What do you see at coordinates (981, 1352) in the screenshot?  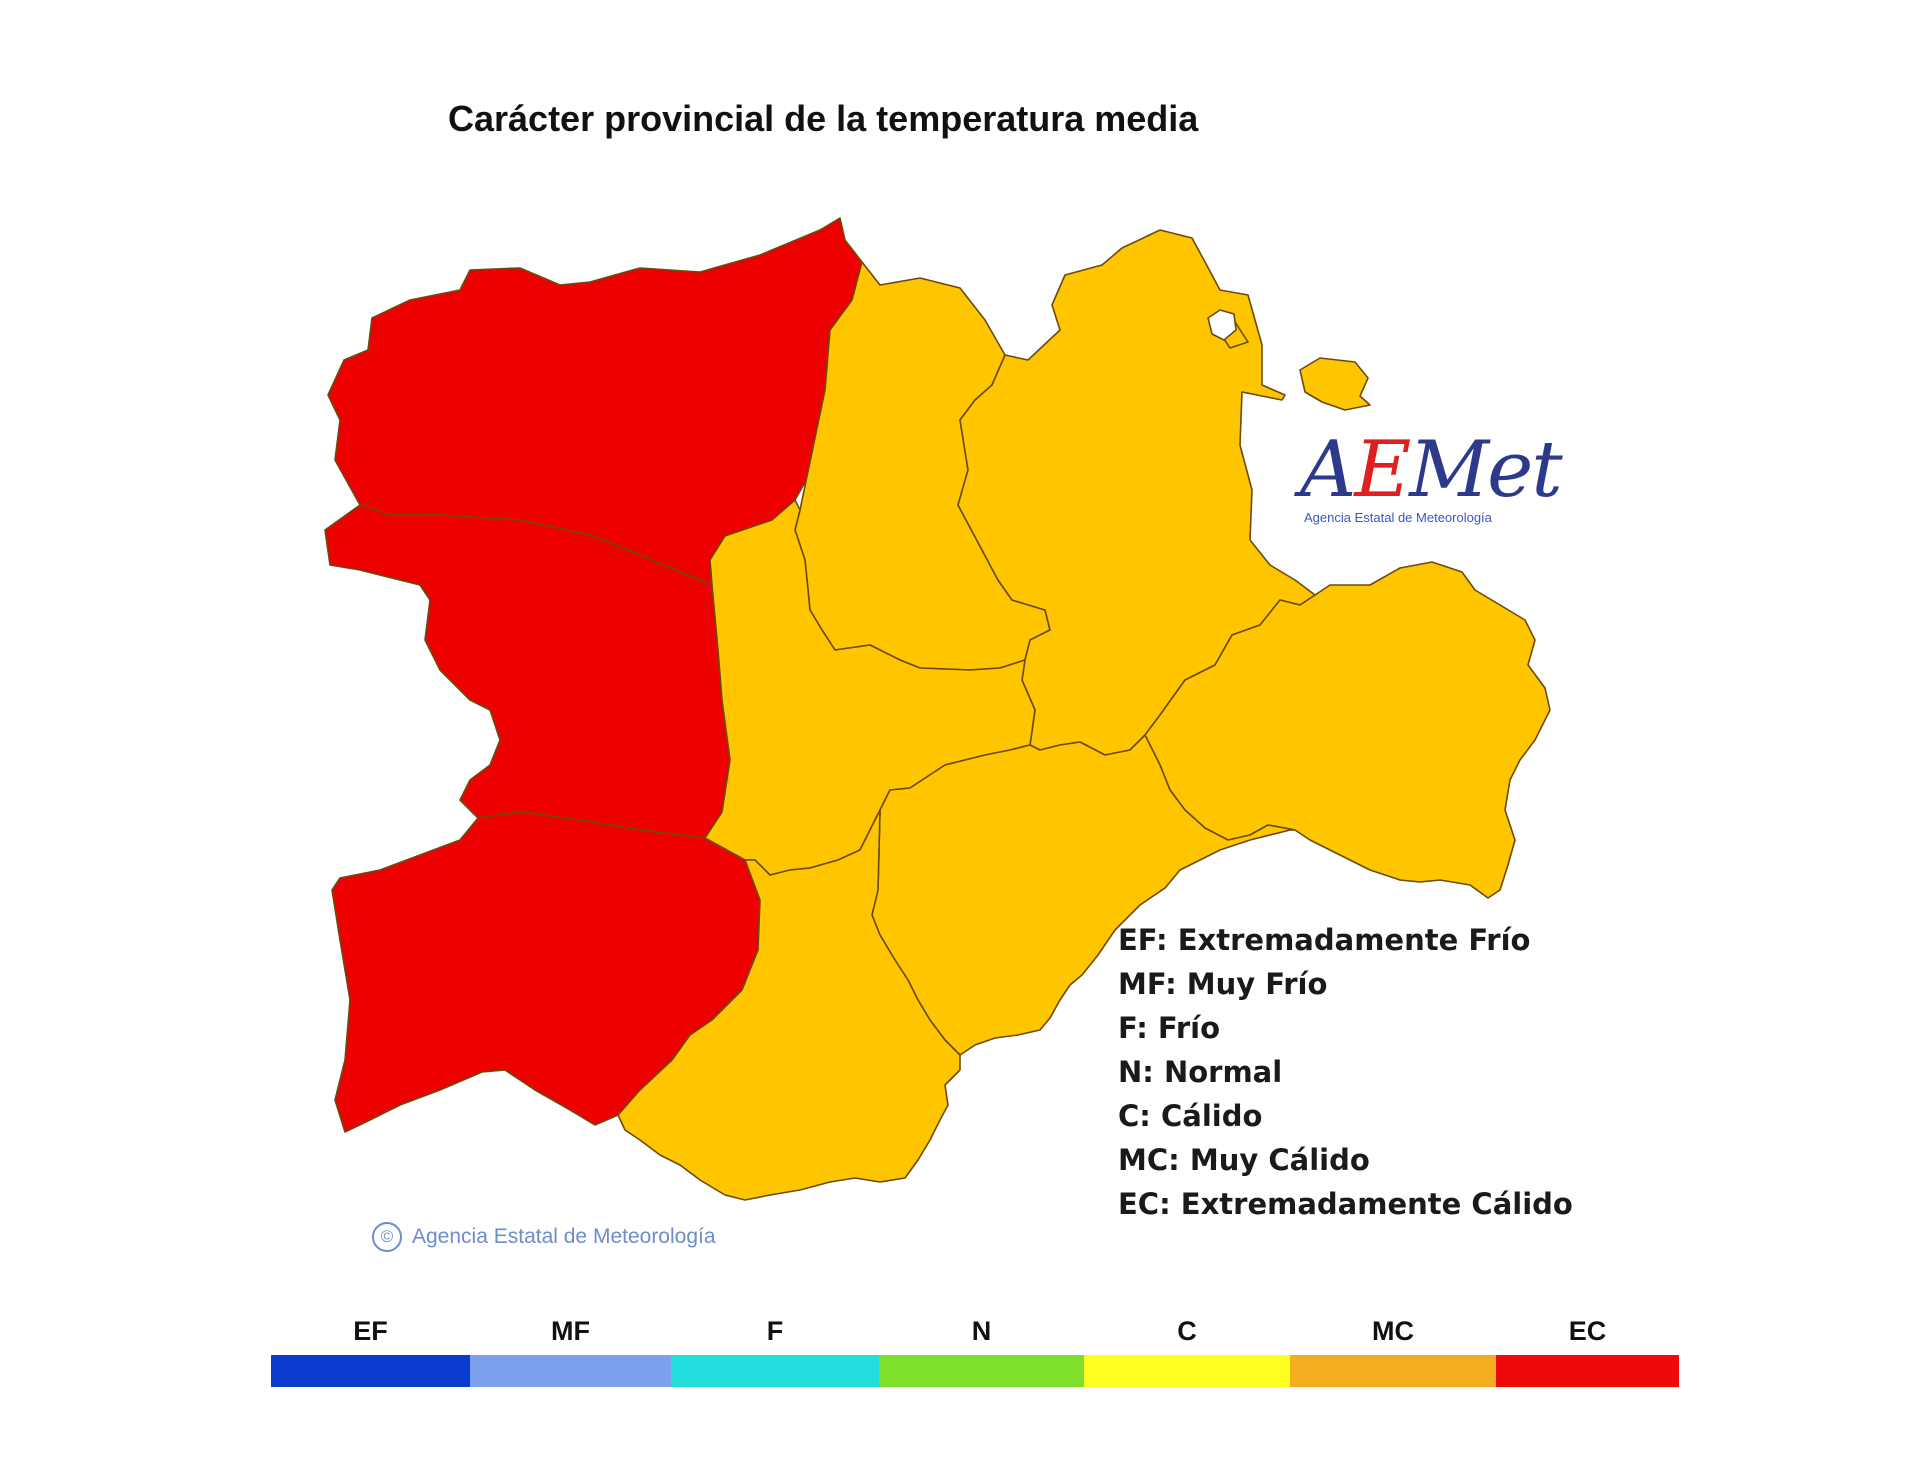 I see `scale-segment-n: N` at bounding box center [981, 1352].